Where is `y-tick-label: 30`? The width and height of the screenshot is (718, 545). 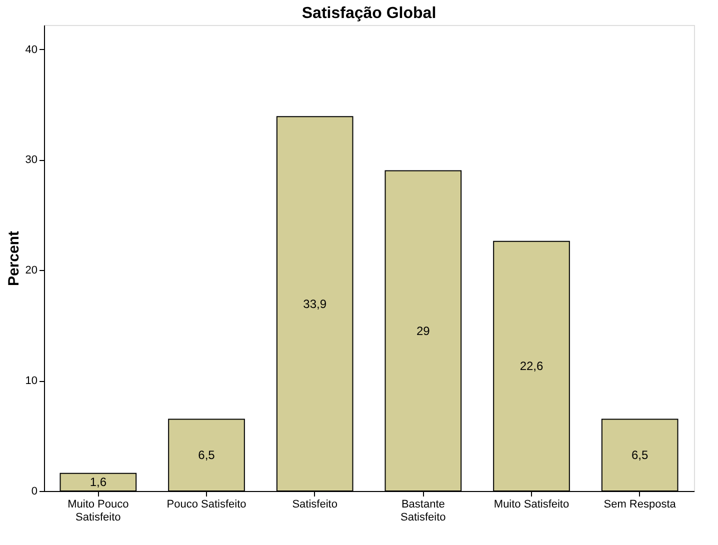
y-tick-label: 30 is located at coordinates (31, 160).